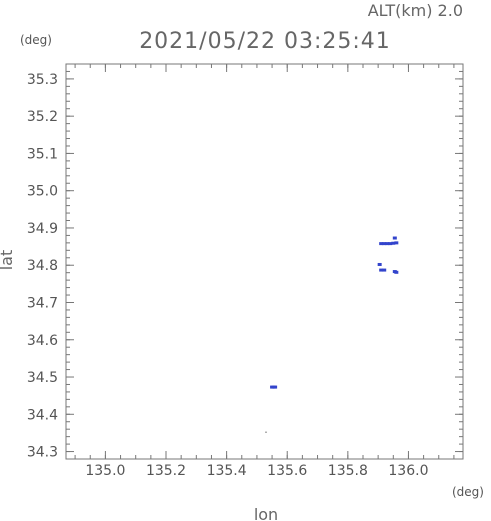 Image resolution: width=491 pixels, height=521 pixels. I want to click on y-unit-label: (deg), so click(36, 40).